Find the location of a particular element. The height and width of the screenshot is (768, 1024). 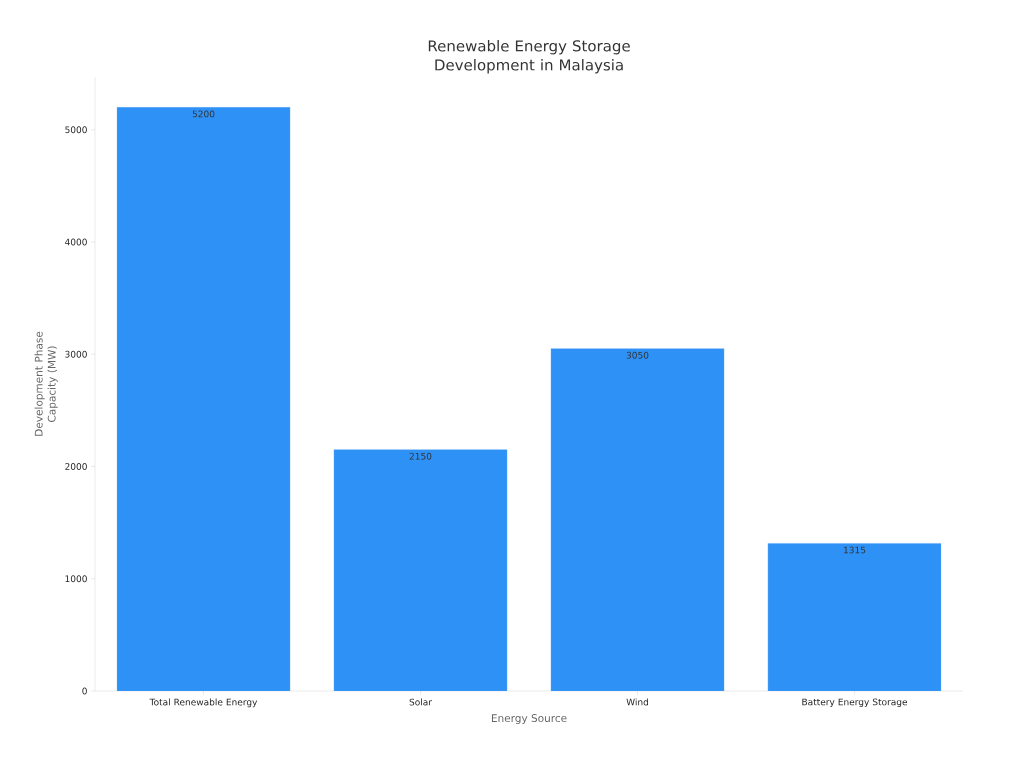

data-label: 5200 is located at coordinates (203, 114).